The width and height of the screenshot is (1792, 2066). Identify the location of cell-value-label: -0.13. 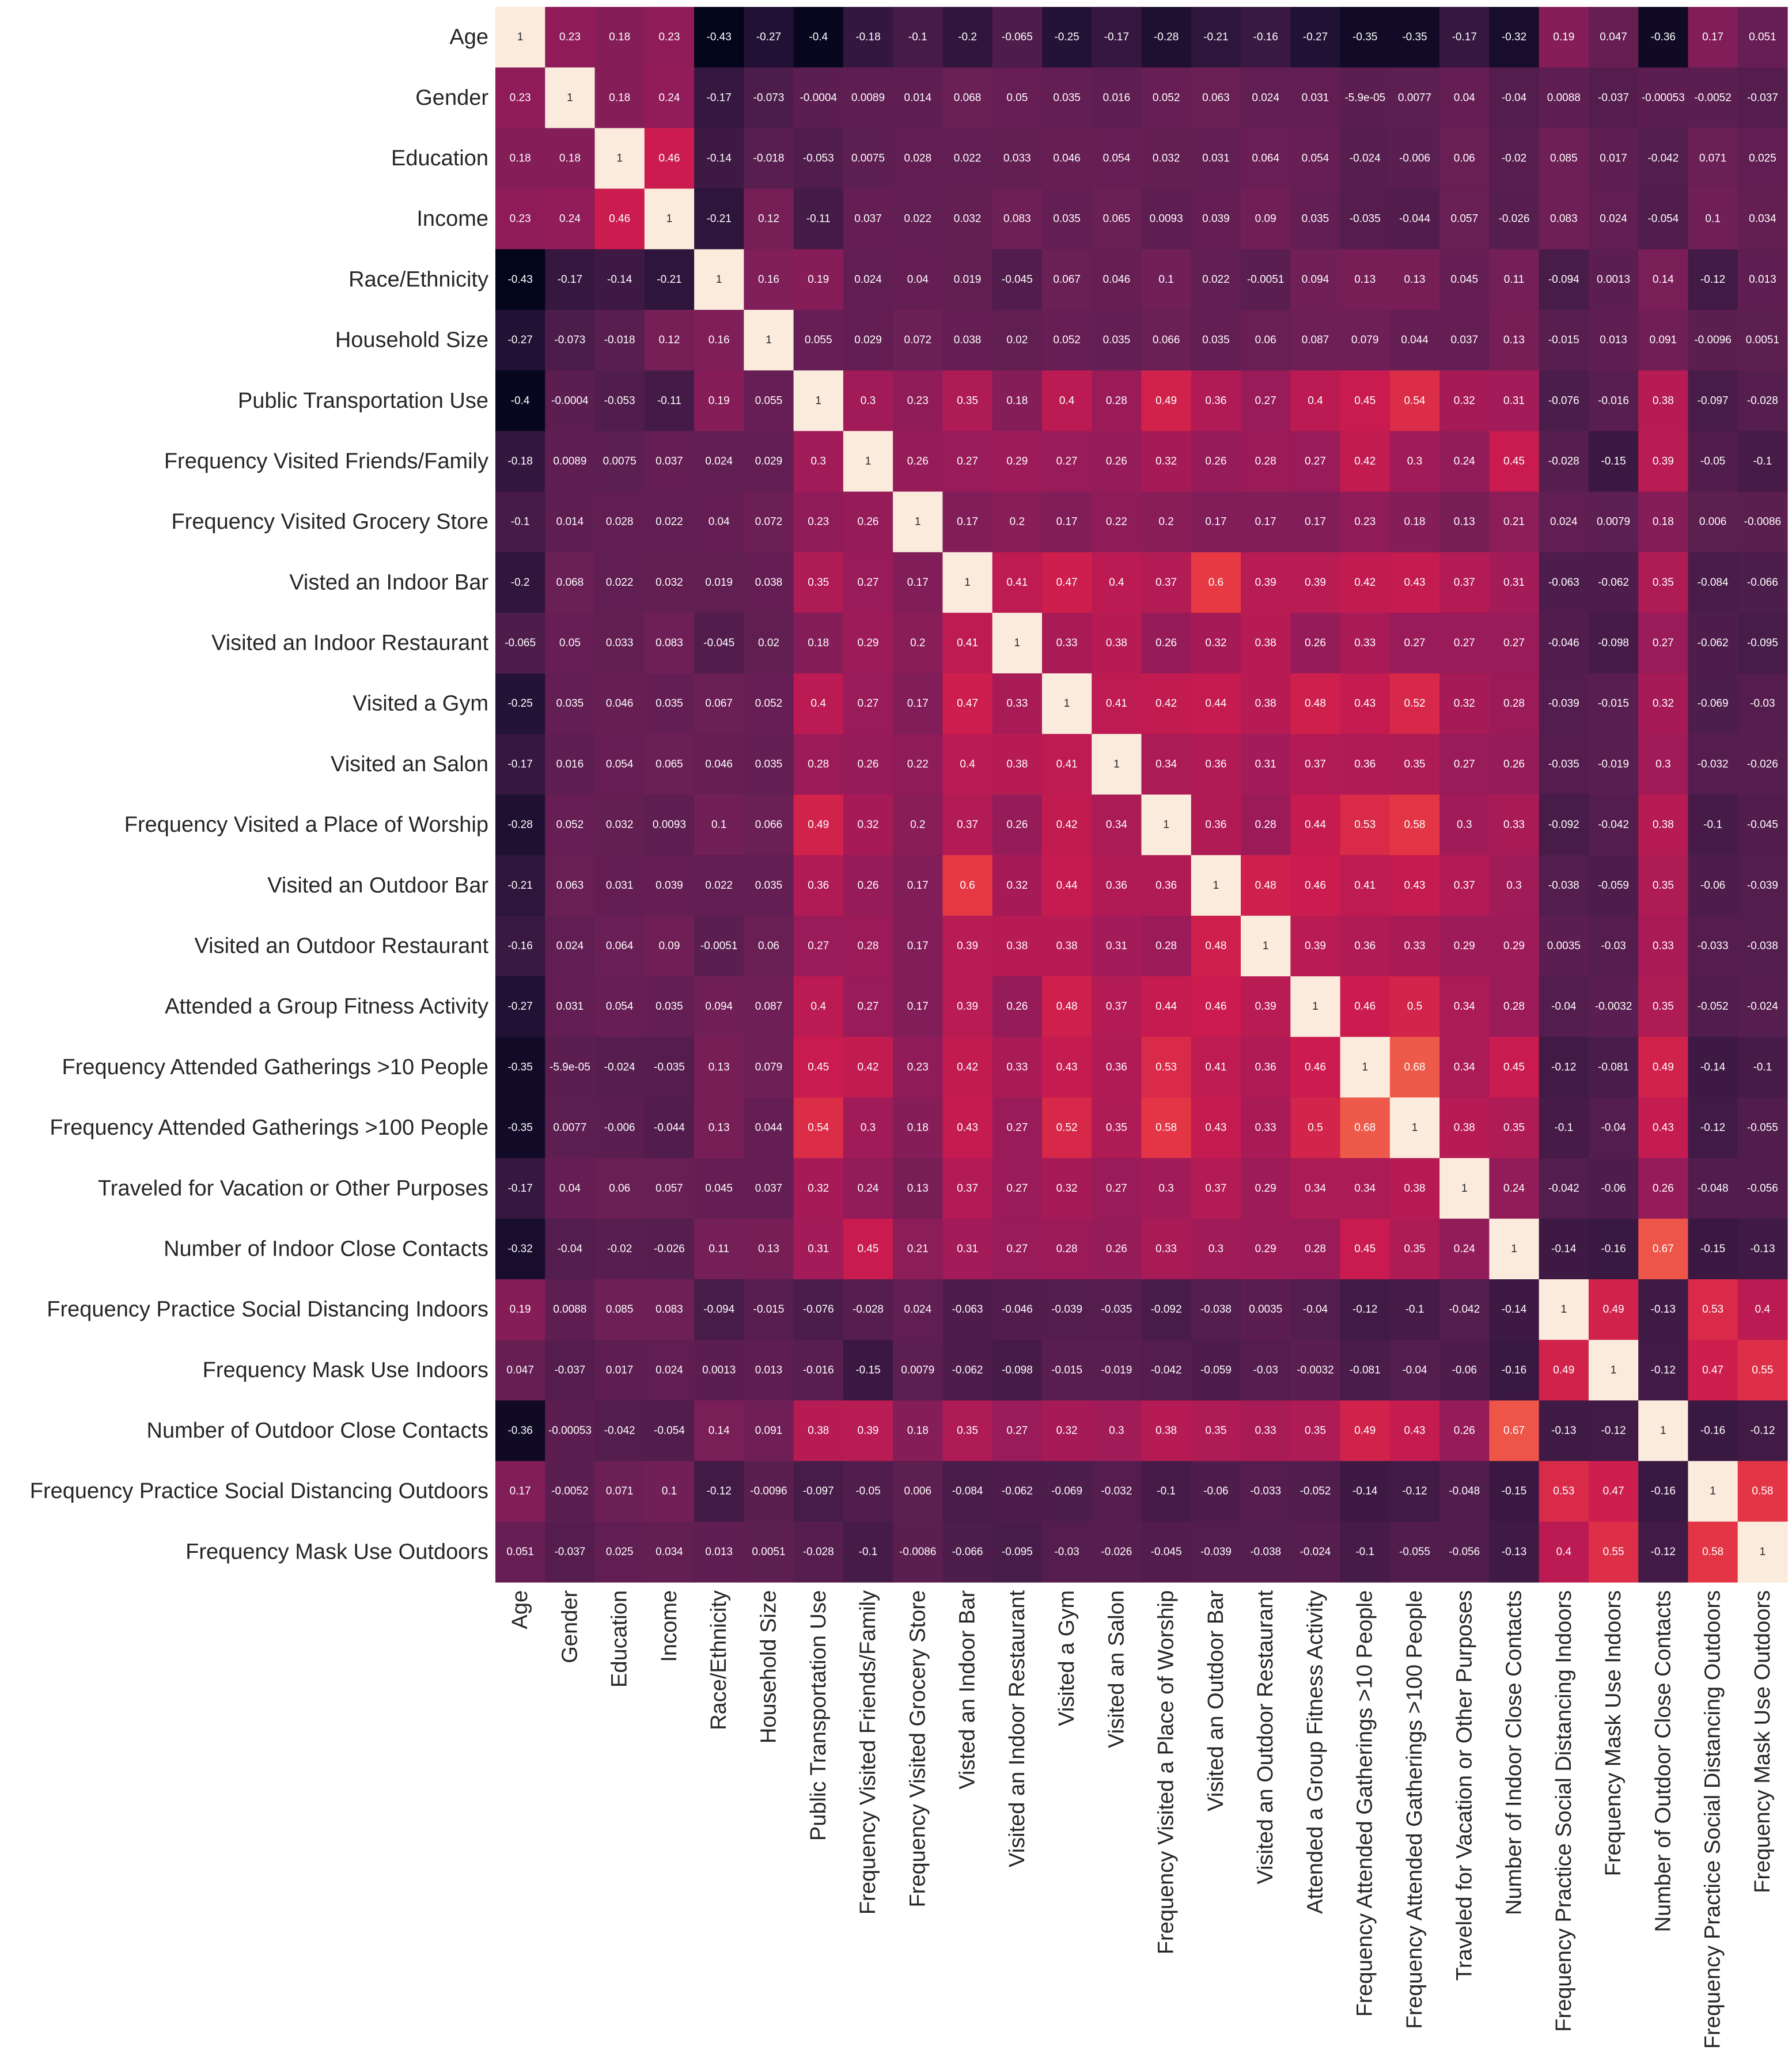
(1762, 1249).